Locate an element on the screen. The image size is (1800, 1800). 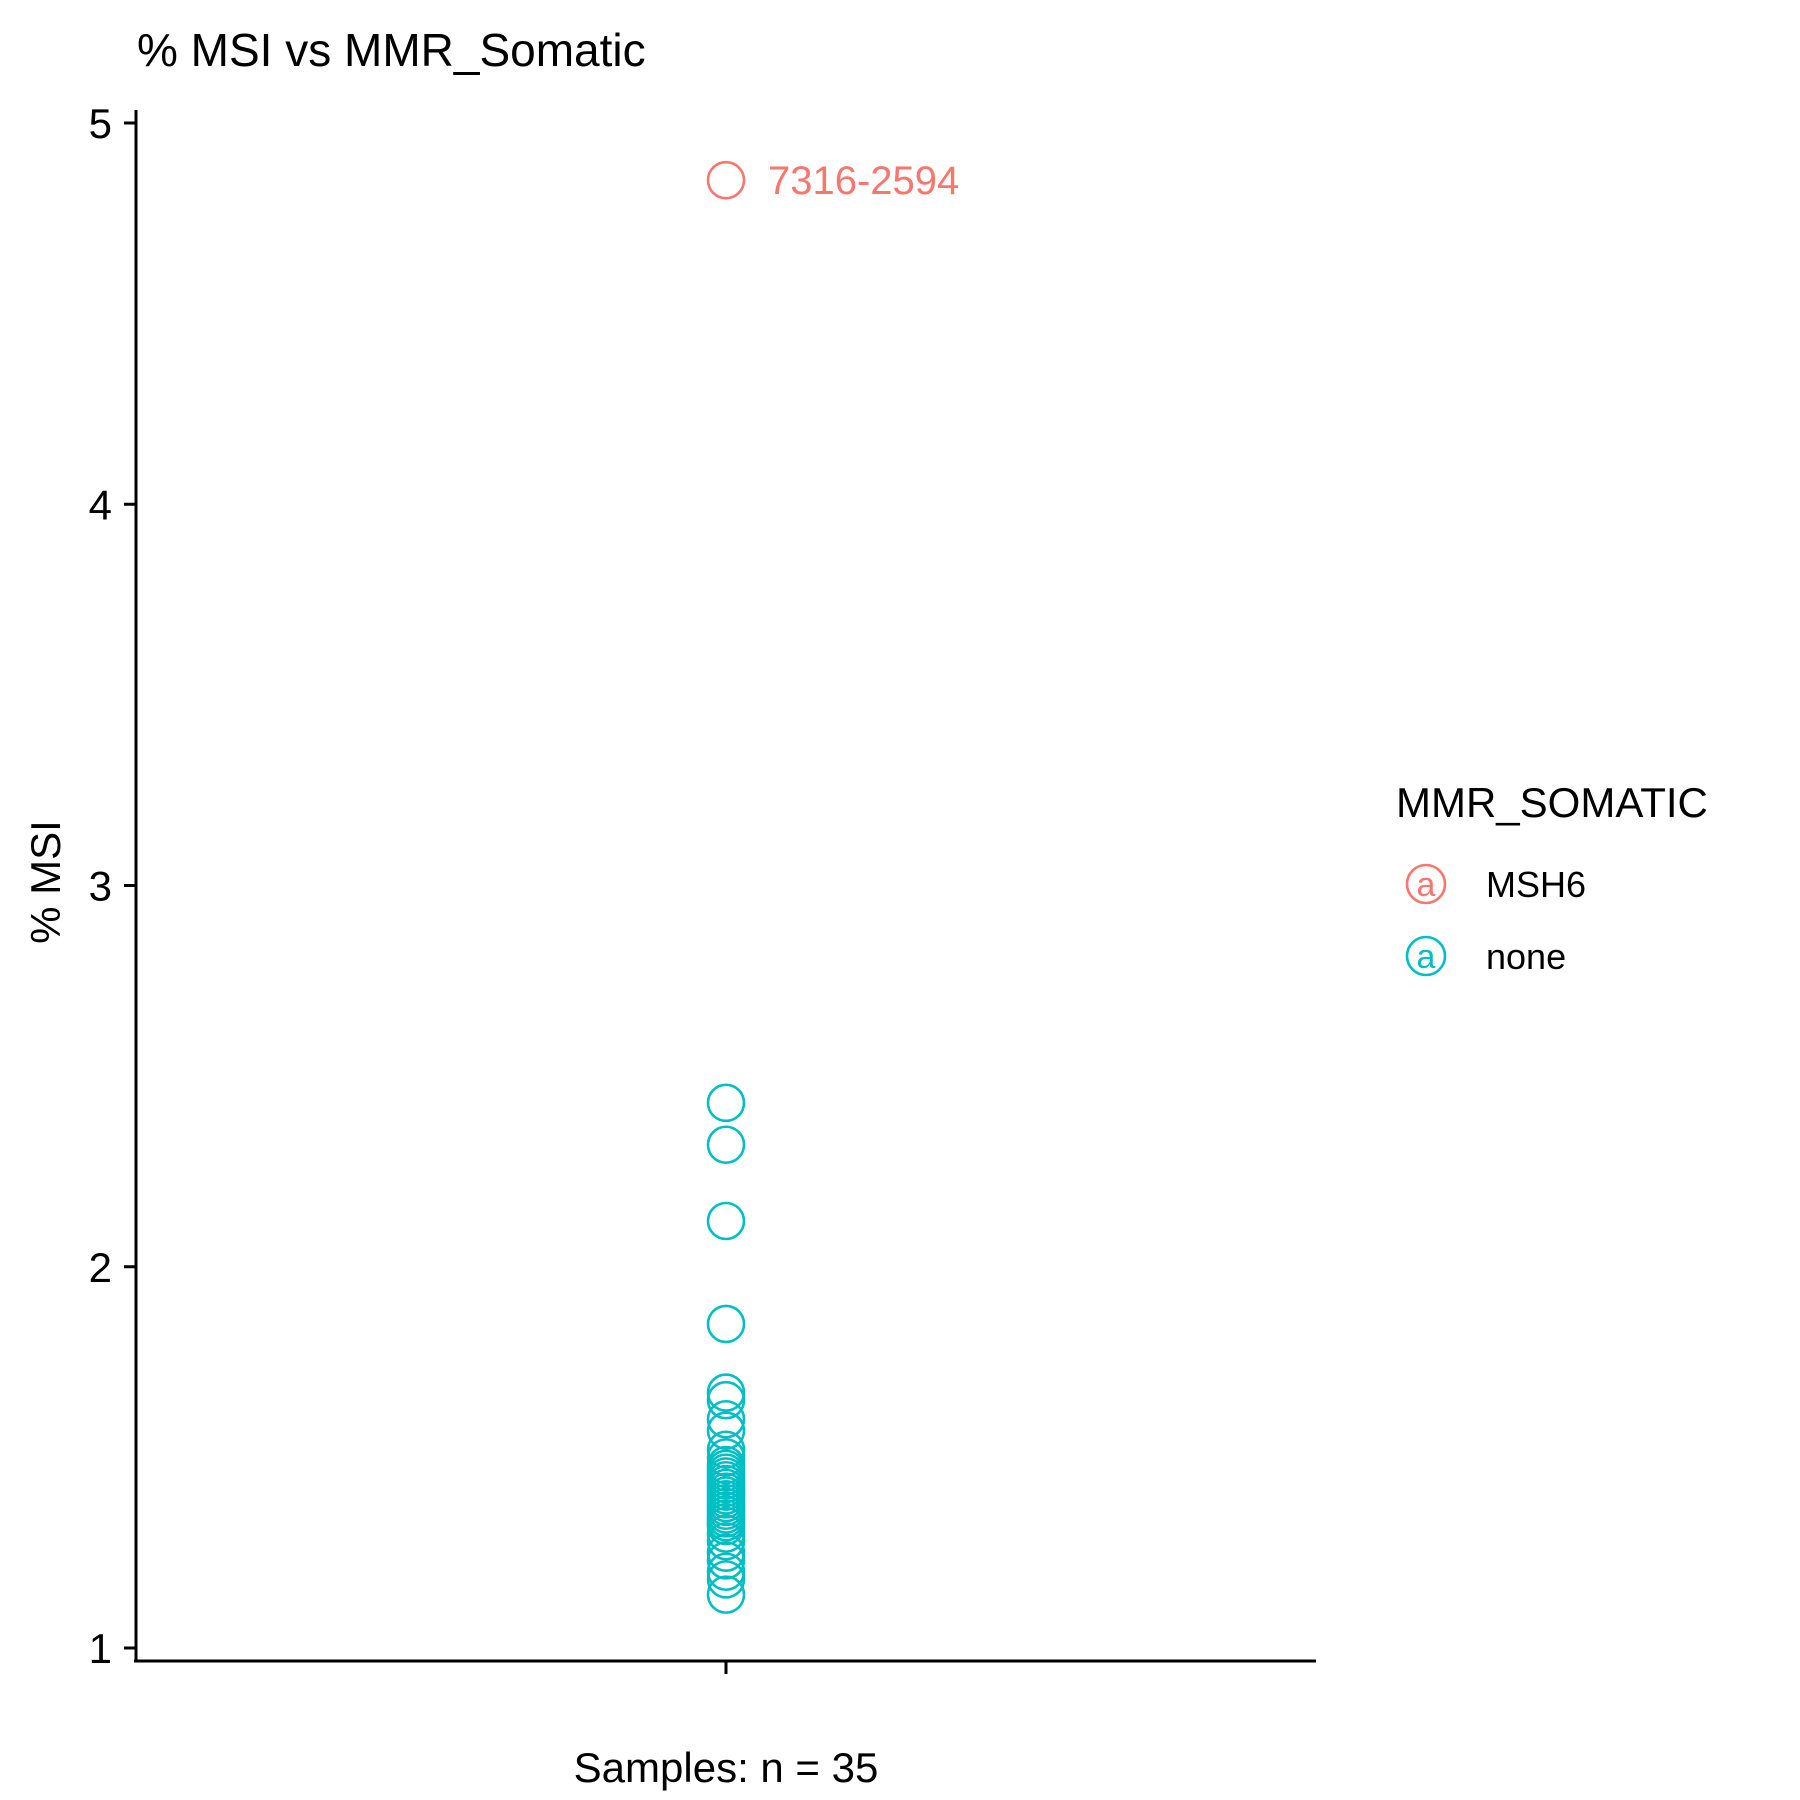
y-axis-ticks: 1 2 3 4 5 is located at coordinates (112, 886).